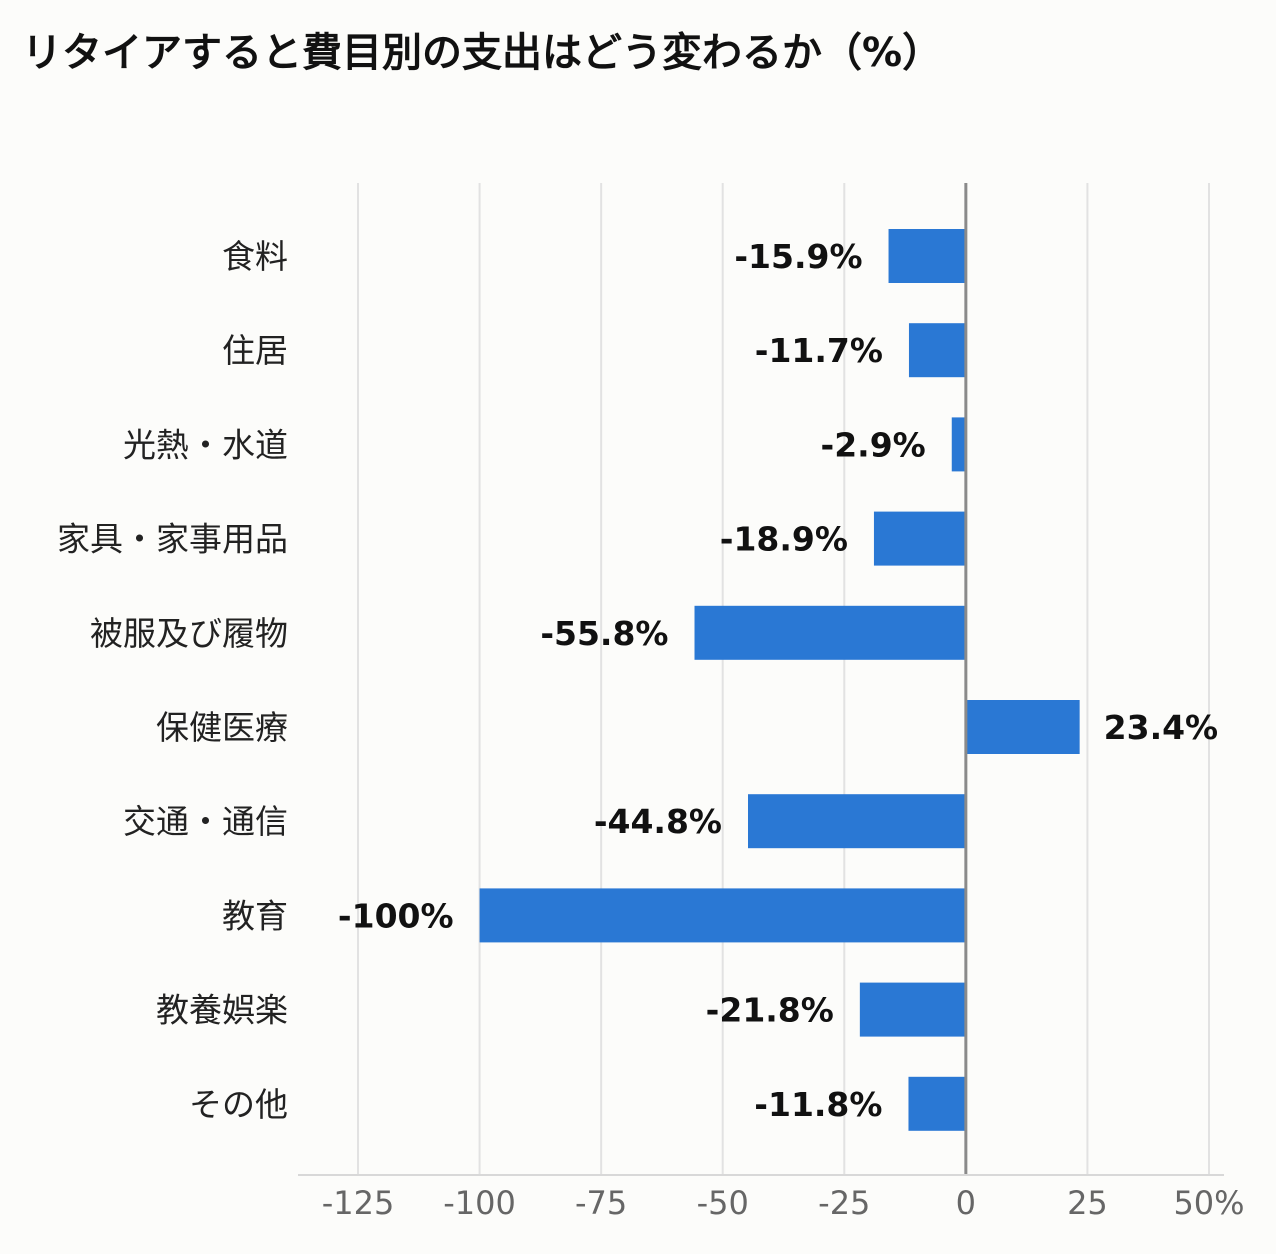 This screenshot has width=1276, height=1254. I want to click on x-tick-label: -75, so click(601, 1203).